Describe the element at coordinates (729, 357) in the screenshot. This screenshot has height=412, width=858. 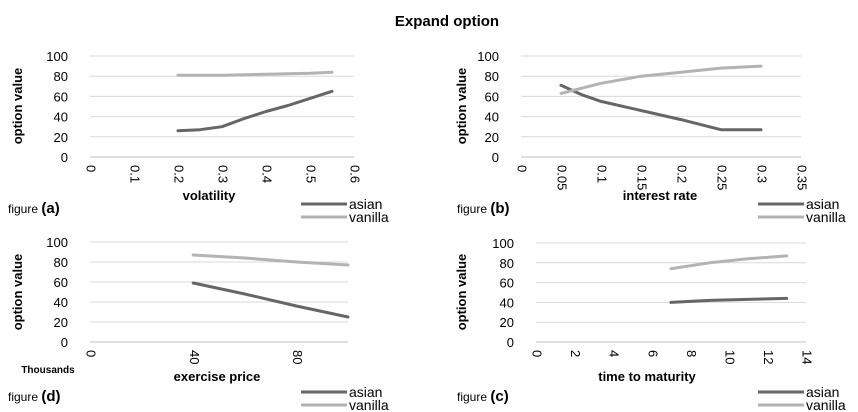
I see `x-tick-label: 10` at that location.